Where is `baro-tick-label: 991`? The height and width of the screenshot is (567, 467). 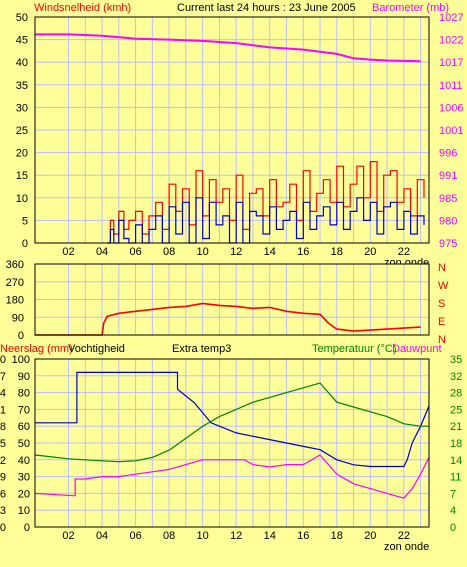 baro-tick-label: 991 is located at coordinates (448, 176).